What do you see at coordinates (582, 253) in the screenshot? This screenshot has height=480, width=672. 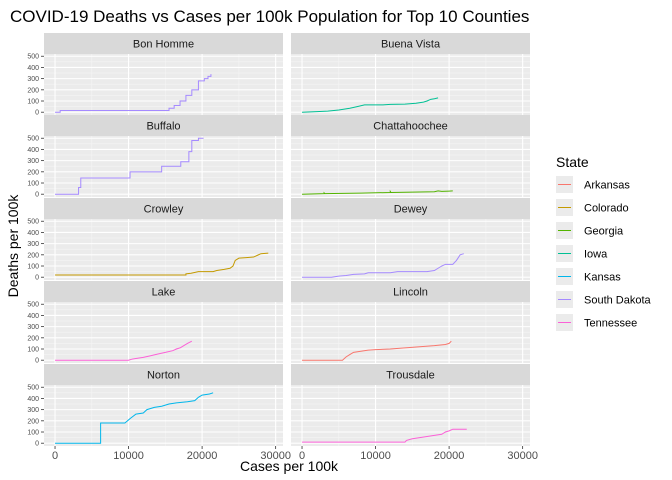 I see `legend-item-iowa: Iowa` at bounding box center [582, 253].